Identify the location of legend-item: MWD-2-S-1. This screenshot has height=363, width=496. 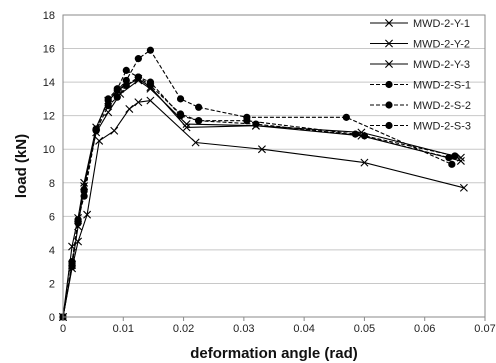
(420, 86).